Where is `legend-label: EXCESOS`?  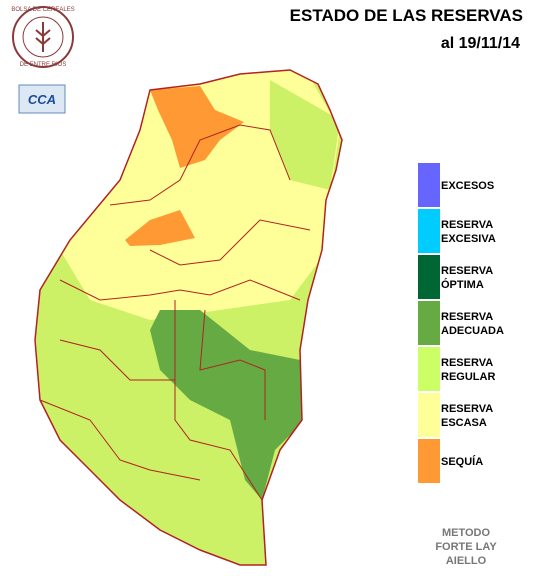
legend-label: EXCESOS is located at coordinates (467, 186).